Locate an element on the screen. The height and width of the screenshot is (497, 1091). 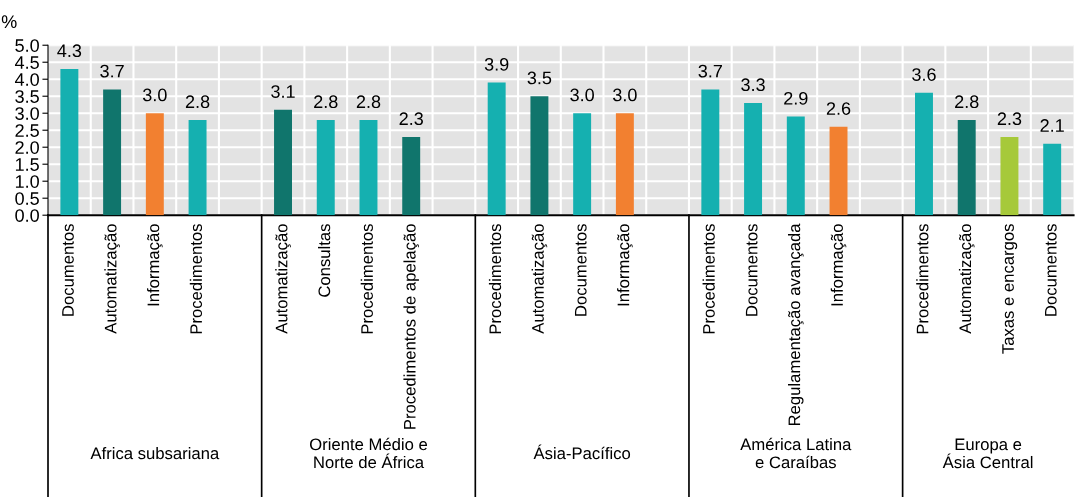
x-tick-label: Regulamentação avançada is located at coordinates (795, 324).